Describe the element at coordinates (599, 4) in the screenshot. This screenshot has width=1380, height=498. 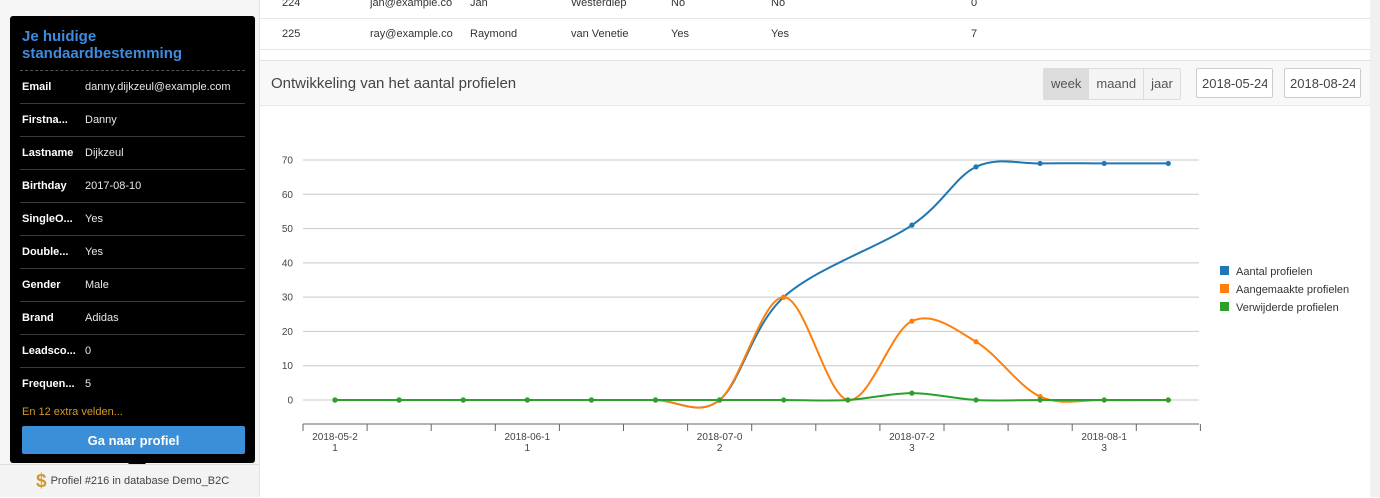
I see `cell-lastname: Westerdiep` at that location.